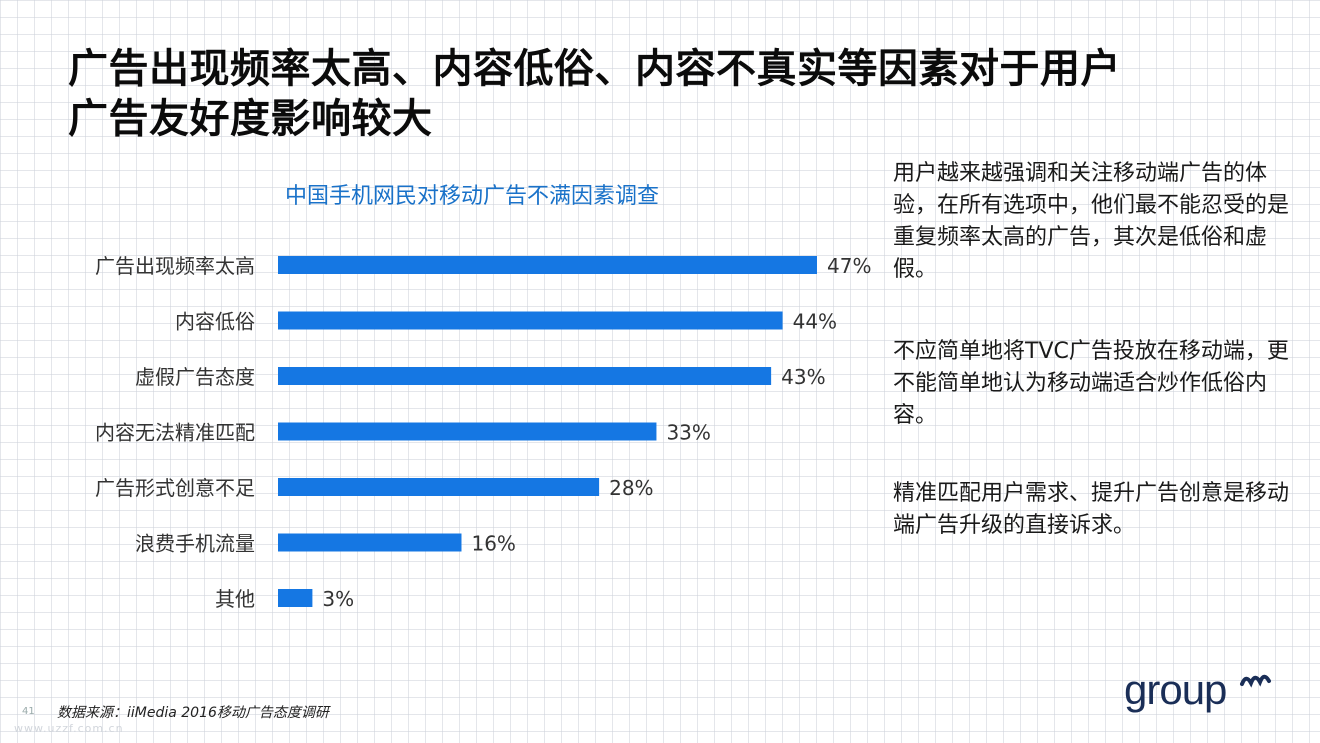  What do you see at coordinates (235, 599) in the screenshot?
I see `category-label: 其他` at bounding box center [235, 599].